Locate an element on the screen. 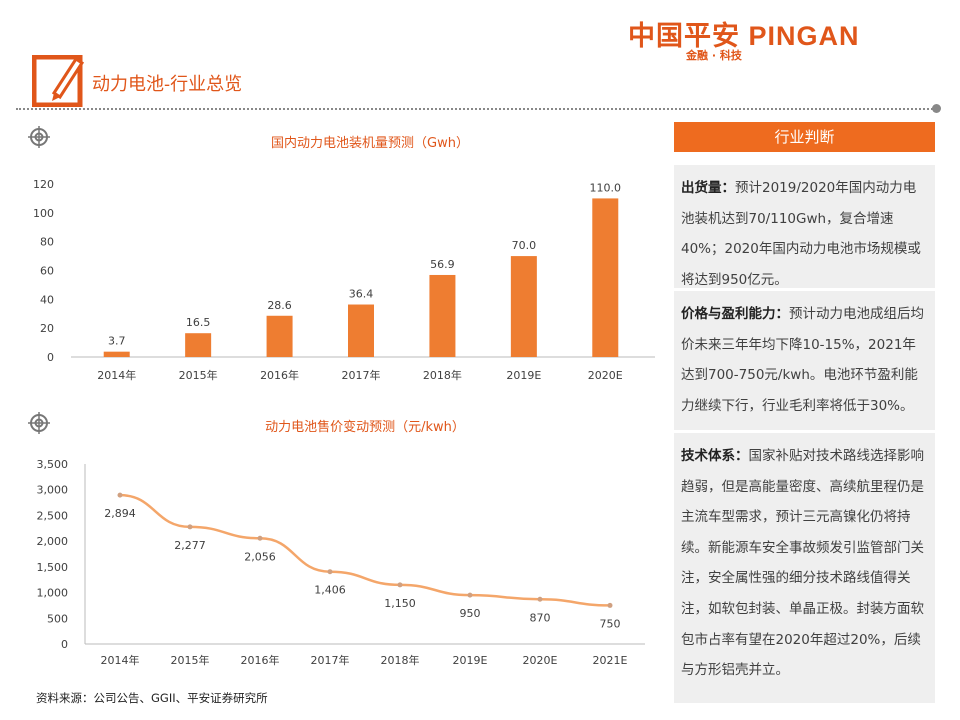  point-value-label: 1,406 is located at coordinates (330, 590).